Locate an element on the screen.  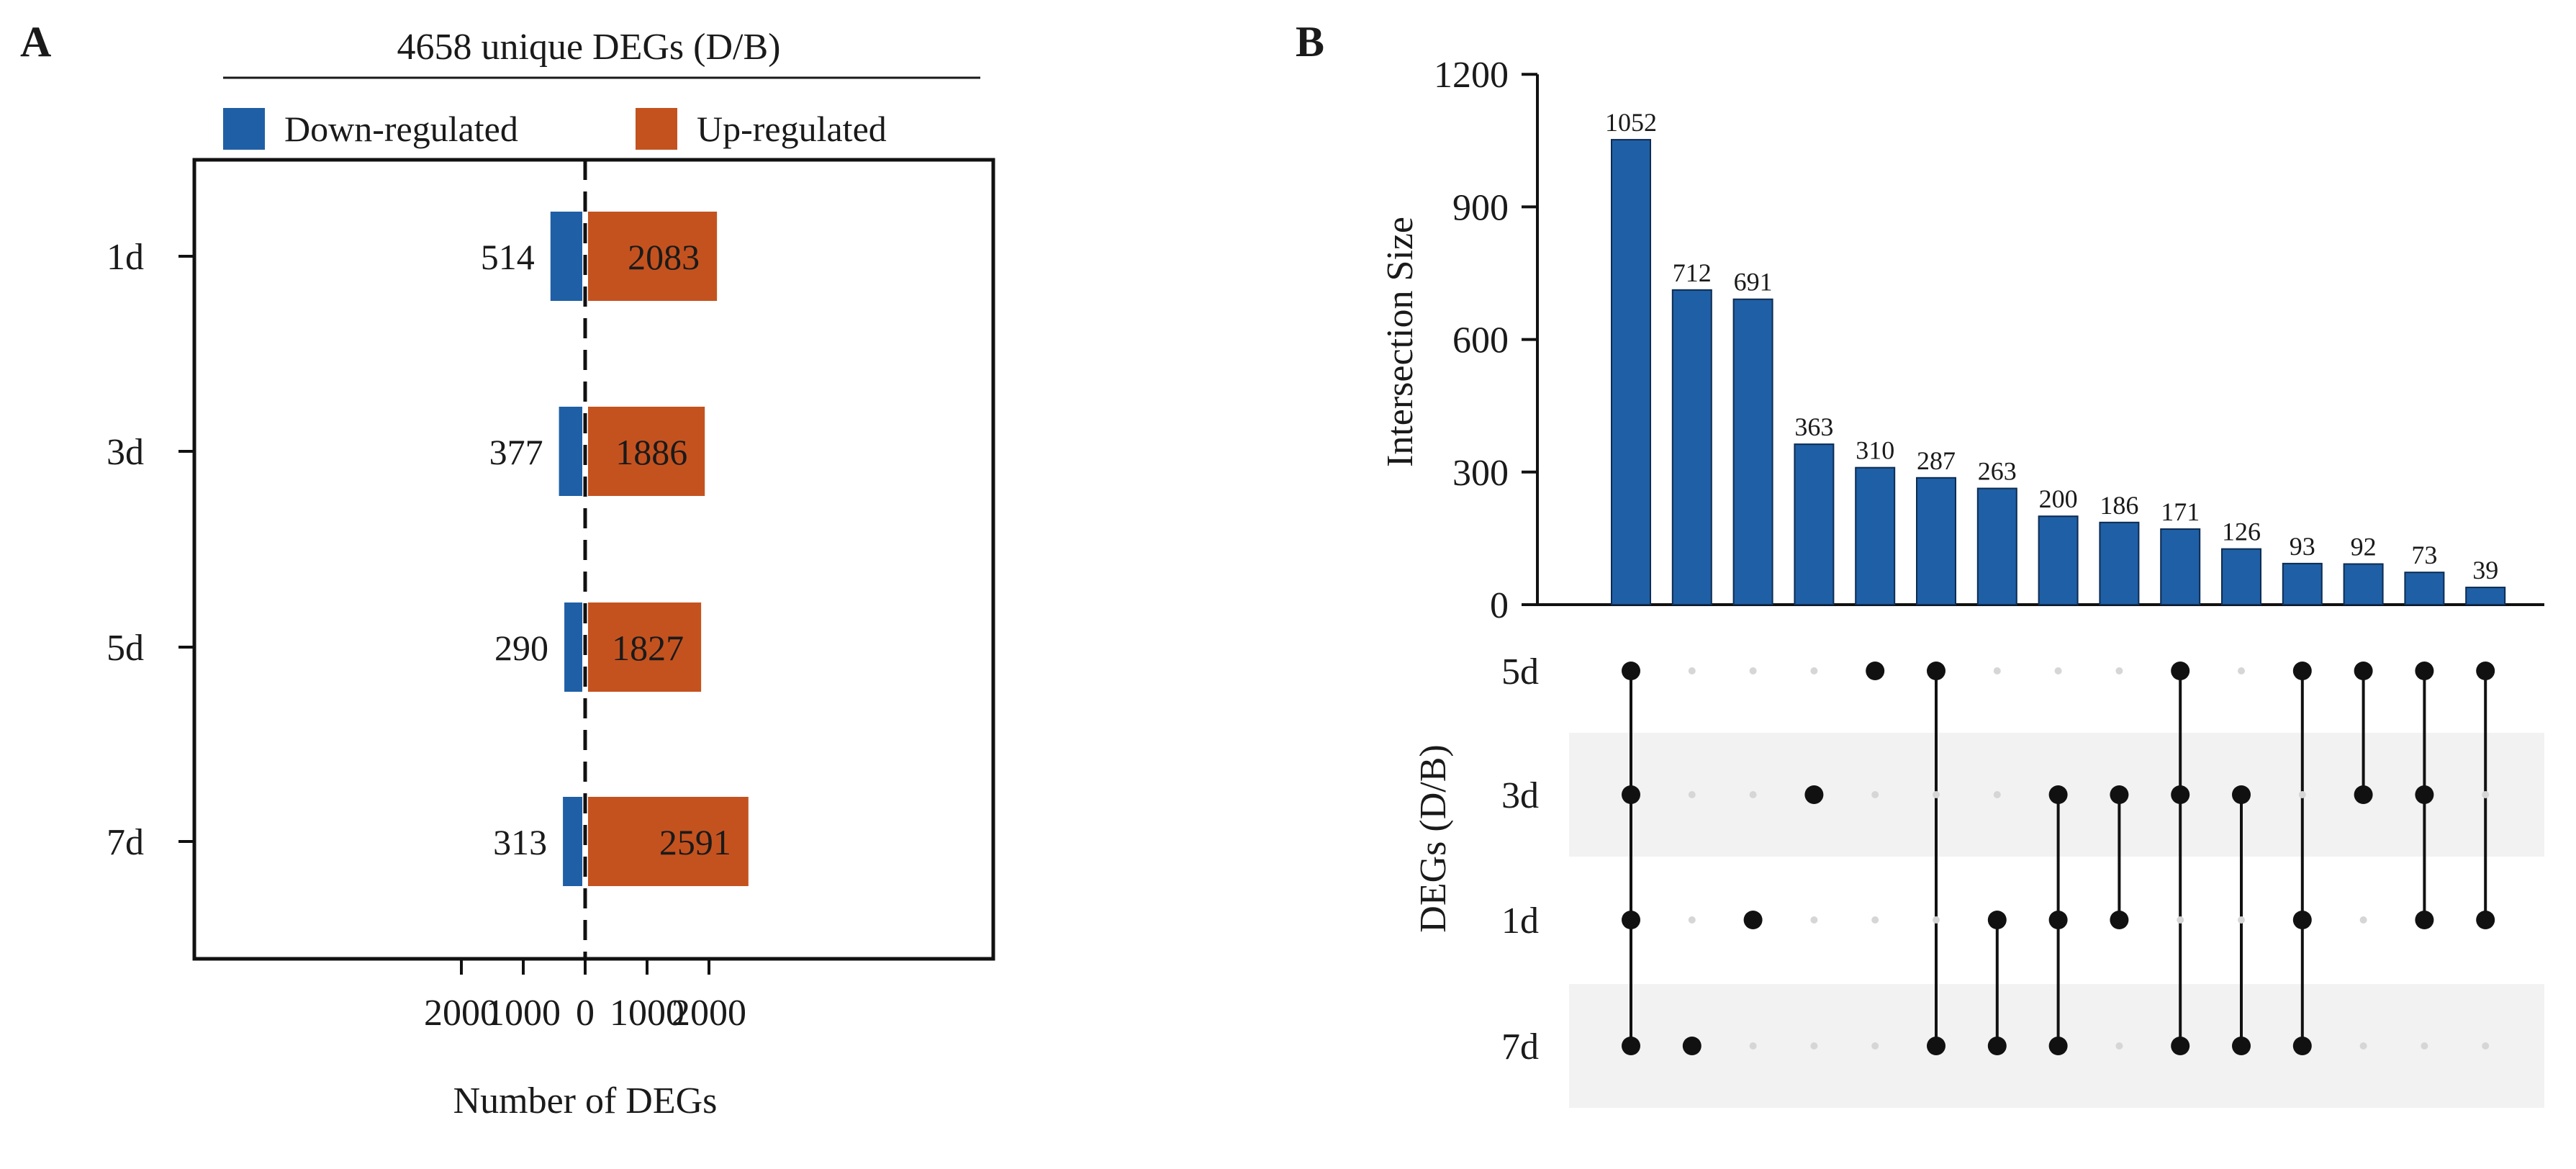
x-tick-label-0: 2000 is located at coordinates (461, 1014).